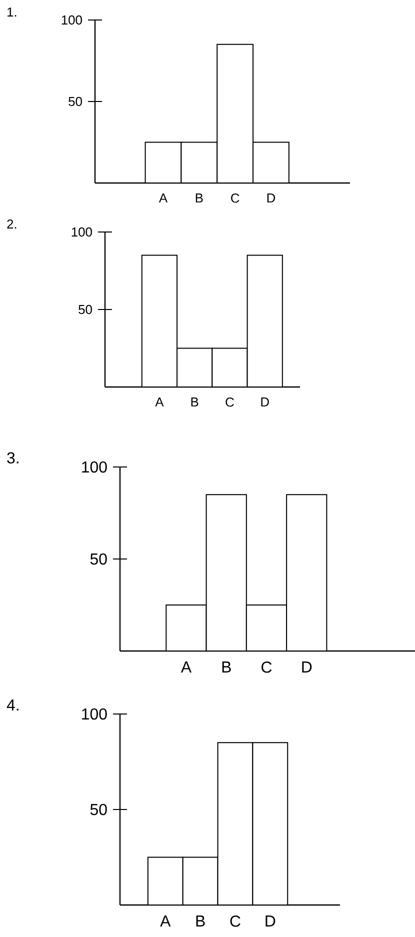 This screenshot has height=937, width=415. What do you see at coordinates (12, 458) in the screenshot?
I see `text: 3.` at bounding box center [12, 458].